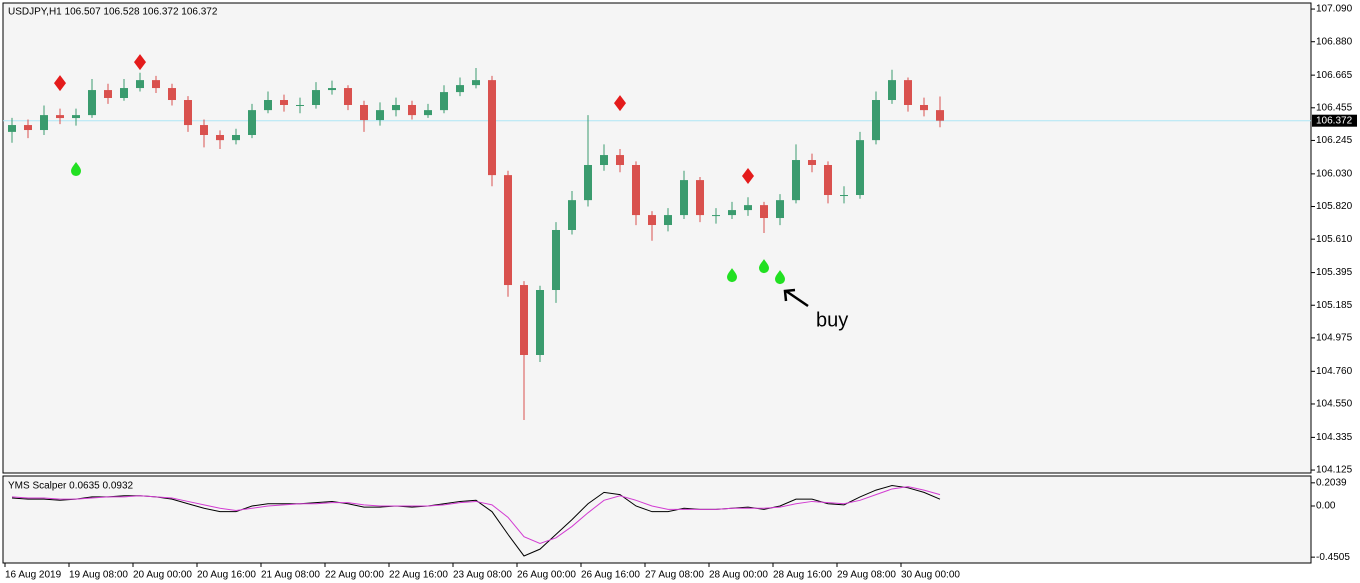  Describe the element at coordinates (546, 575) in the screenshot. I see `x-tick-label: 26 Aug 00:00` at that location.